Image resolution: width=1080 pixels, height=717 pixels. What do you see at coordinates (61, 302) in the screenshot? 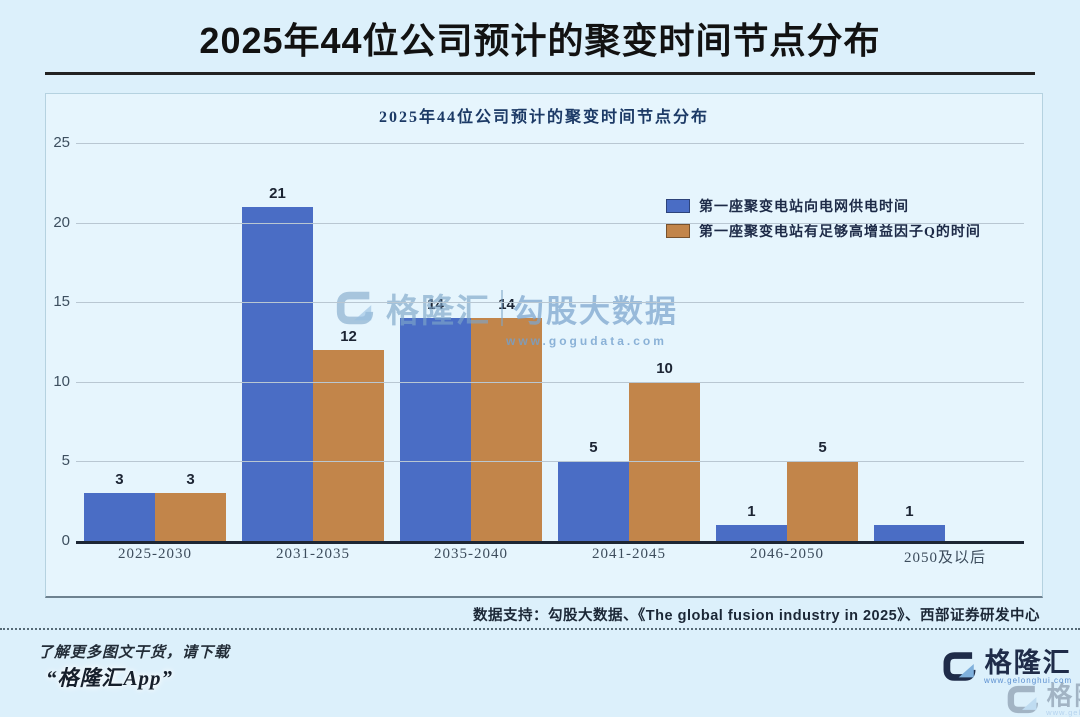
I see `y-tick-label: 15` at bounding box center [61, 302].